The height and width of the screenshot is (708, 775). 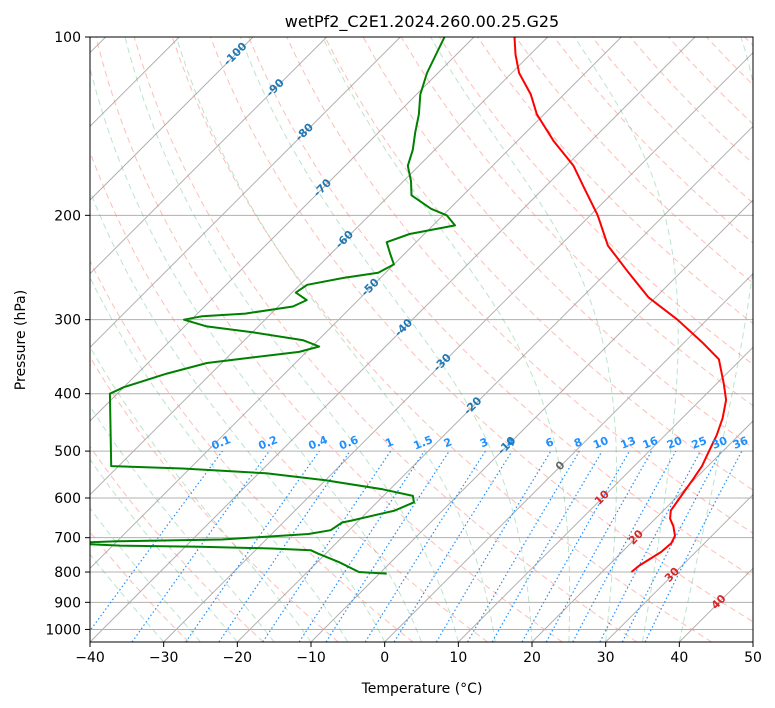 What do you see at coordinates (578, 442) in the screenshot?
I see `mixing-ratio-label: 8` at bounding box center [578, 442].